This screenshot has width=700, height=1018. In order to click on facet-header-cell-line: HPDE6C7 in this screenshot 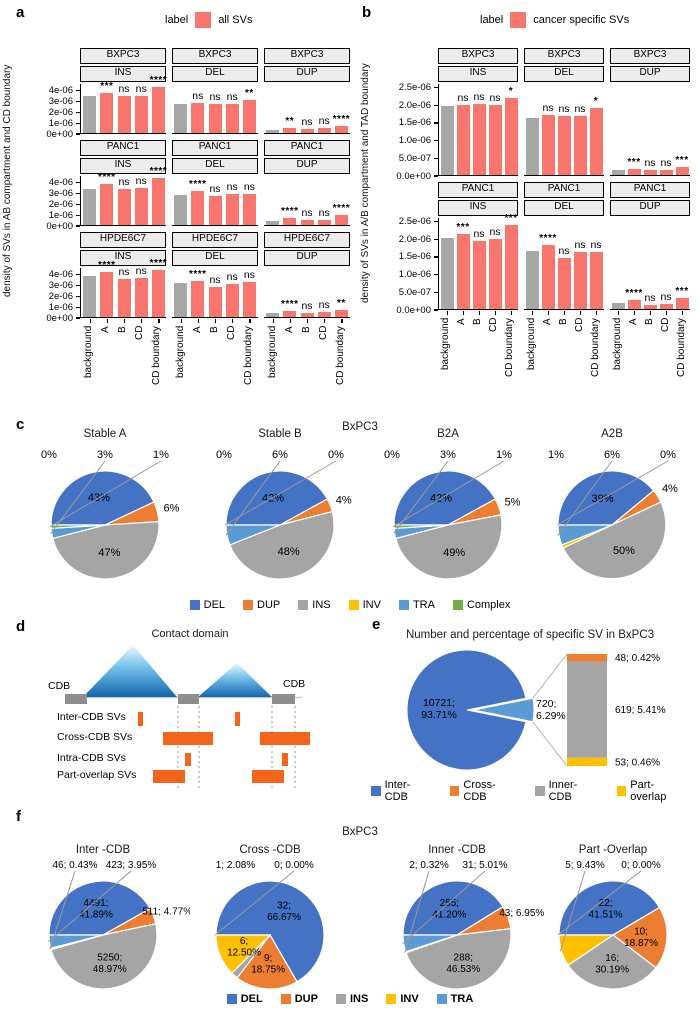, I will do `click(307, 240)`.